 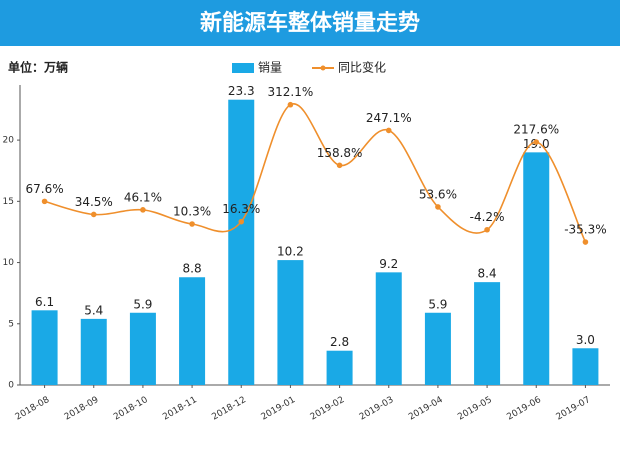 What do you see at coordinates (131, 409) in the screenshot?
I see `x-tick-label: 2018-10` at bounding box center [131, 409].